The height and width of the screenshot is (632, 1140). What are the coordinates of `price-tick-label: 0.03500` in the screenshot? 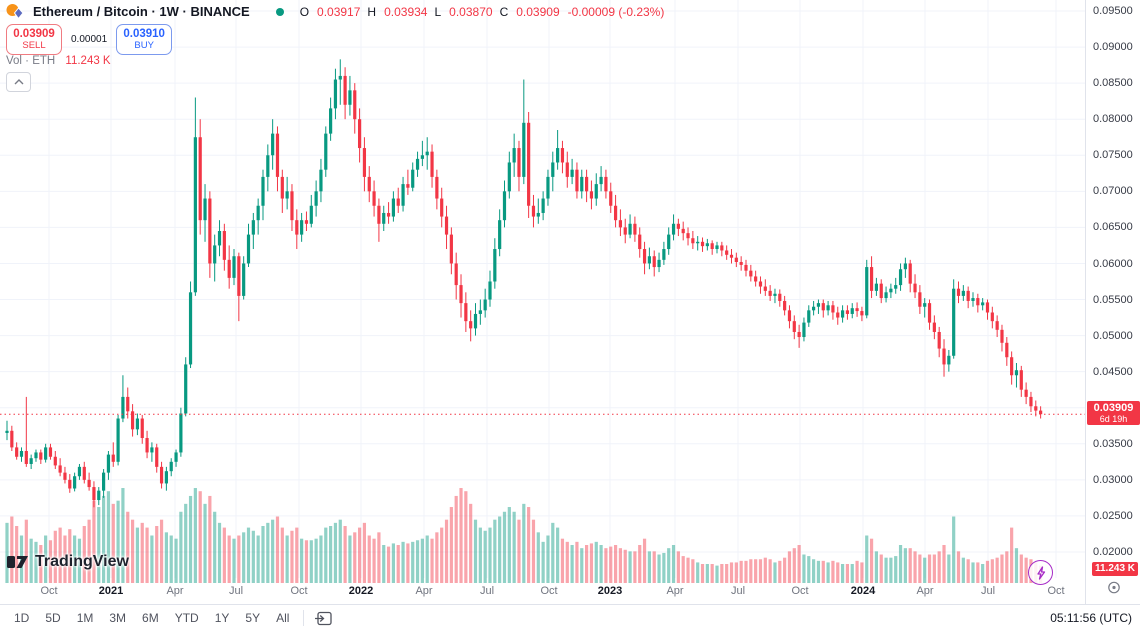 It's located at (1113, 443).